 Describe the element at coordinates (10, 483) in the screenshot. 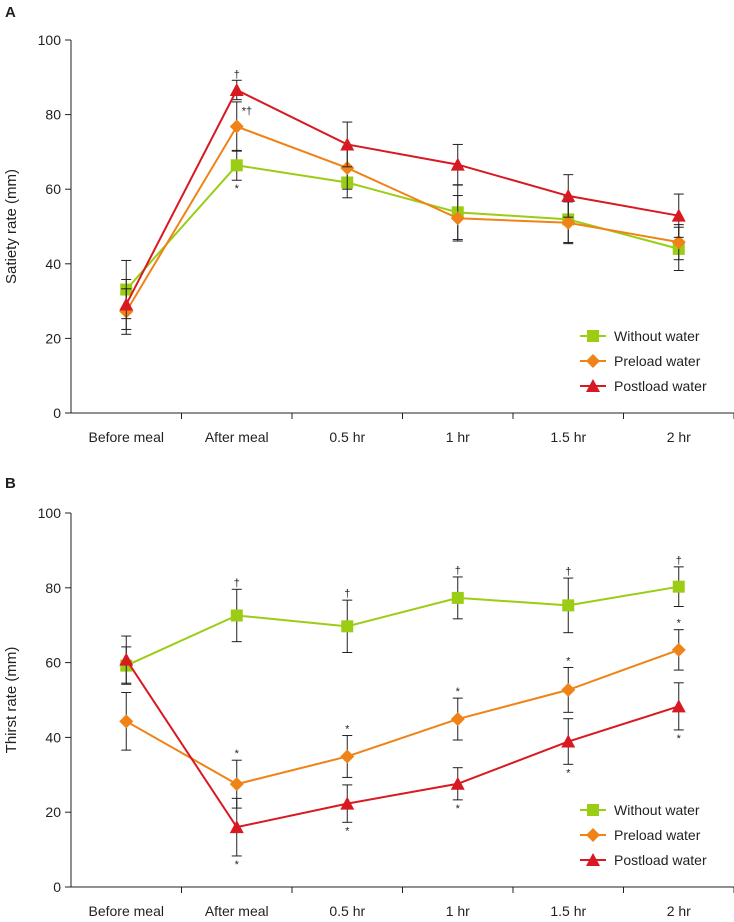

I see `panel-label: B` at that location.